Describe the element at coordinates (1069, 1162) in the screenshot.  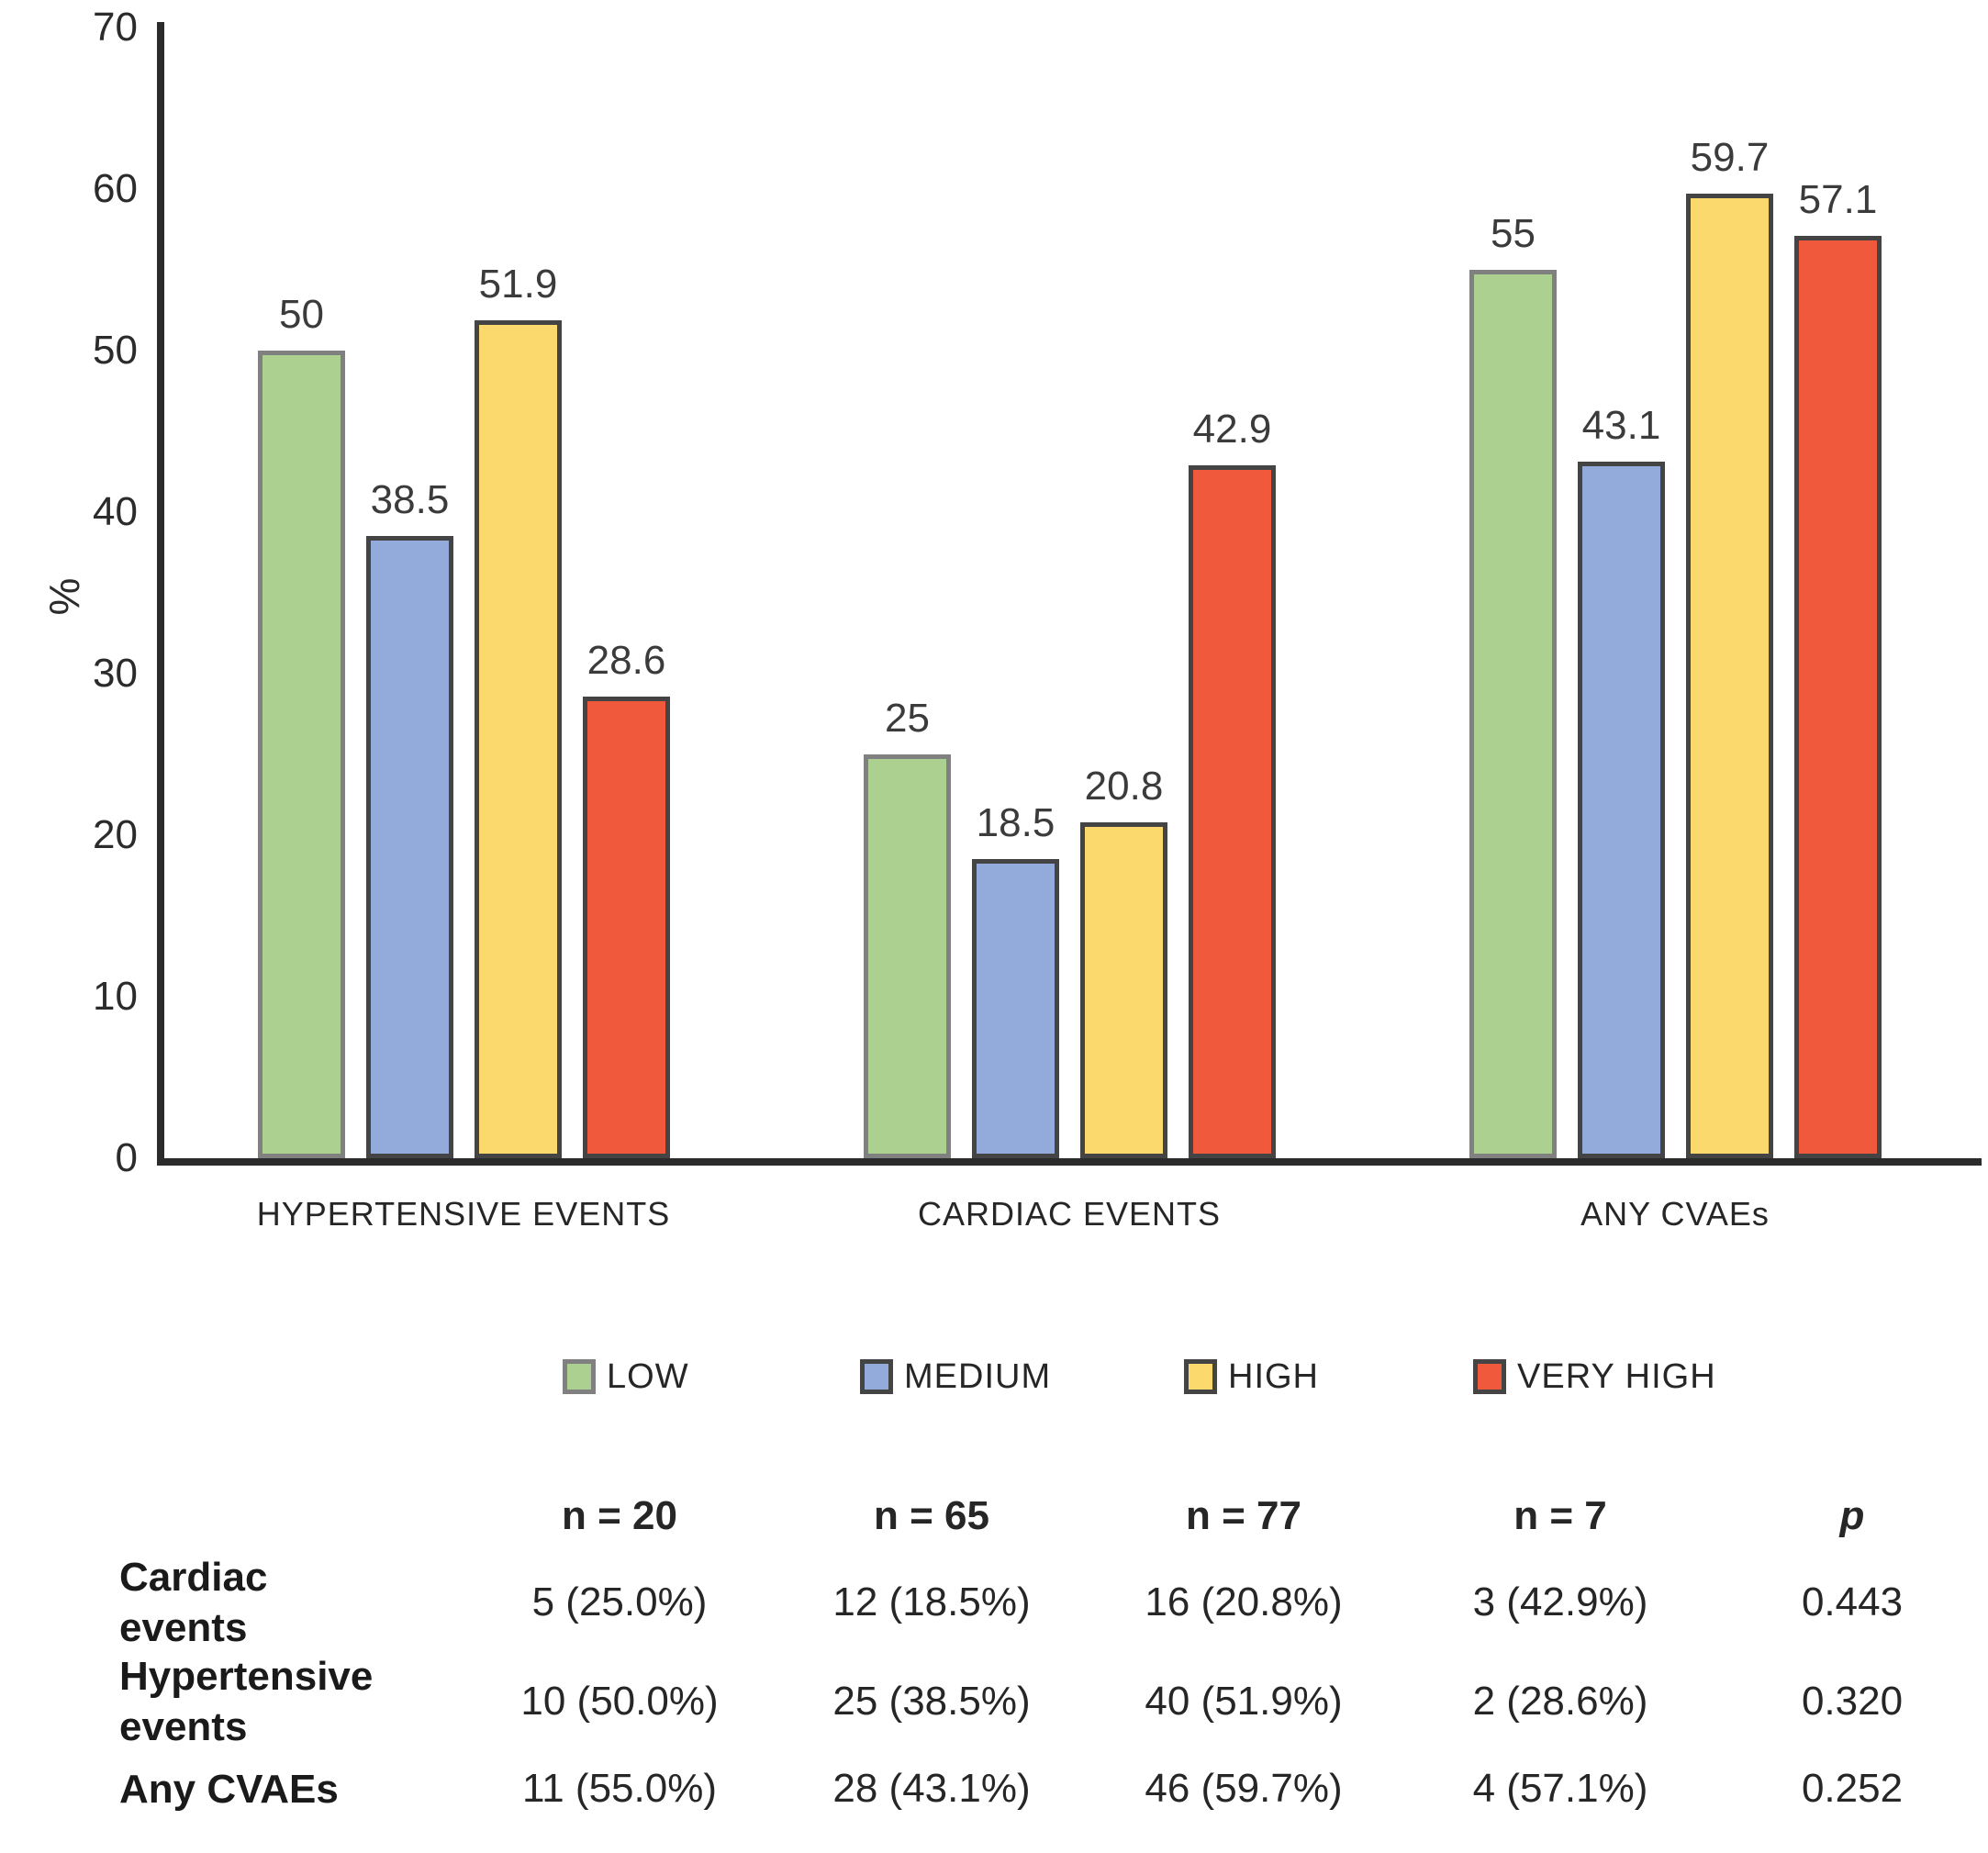
I see `x-axis-line` at that location.